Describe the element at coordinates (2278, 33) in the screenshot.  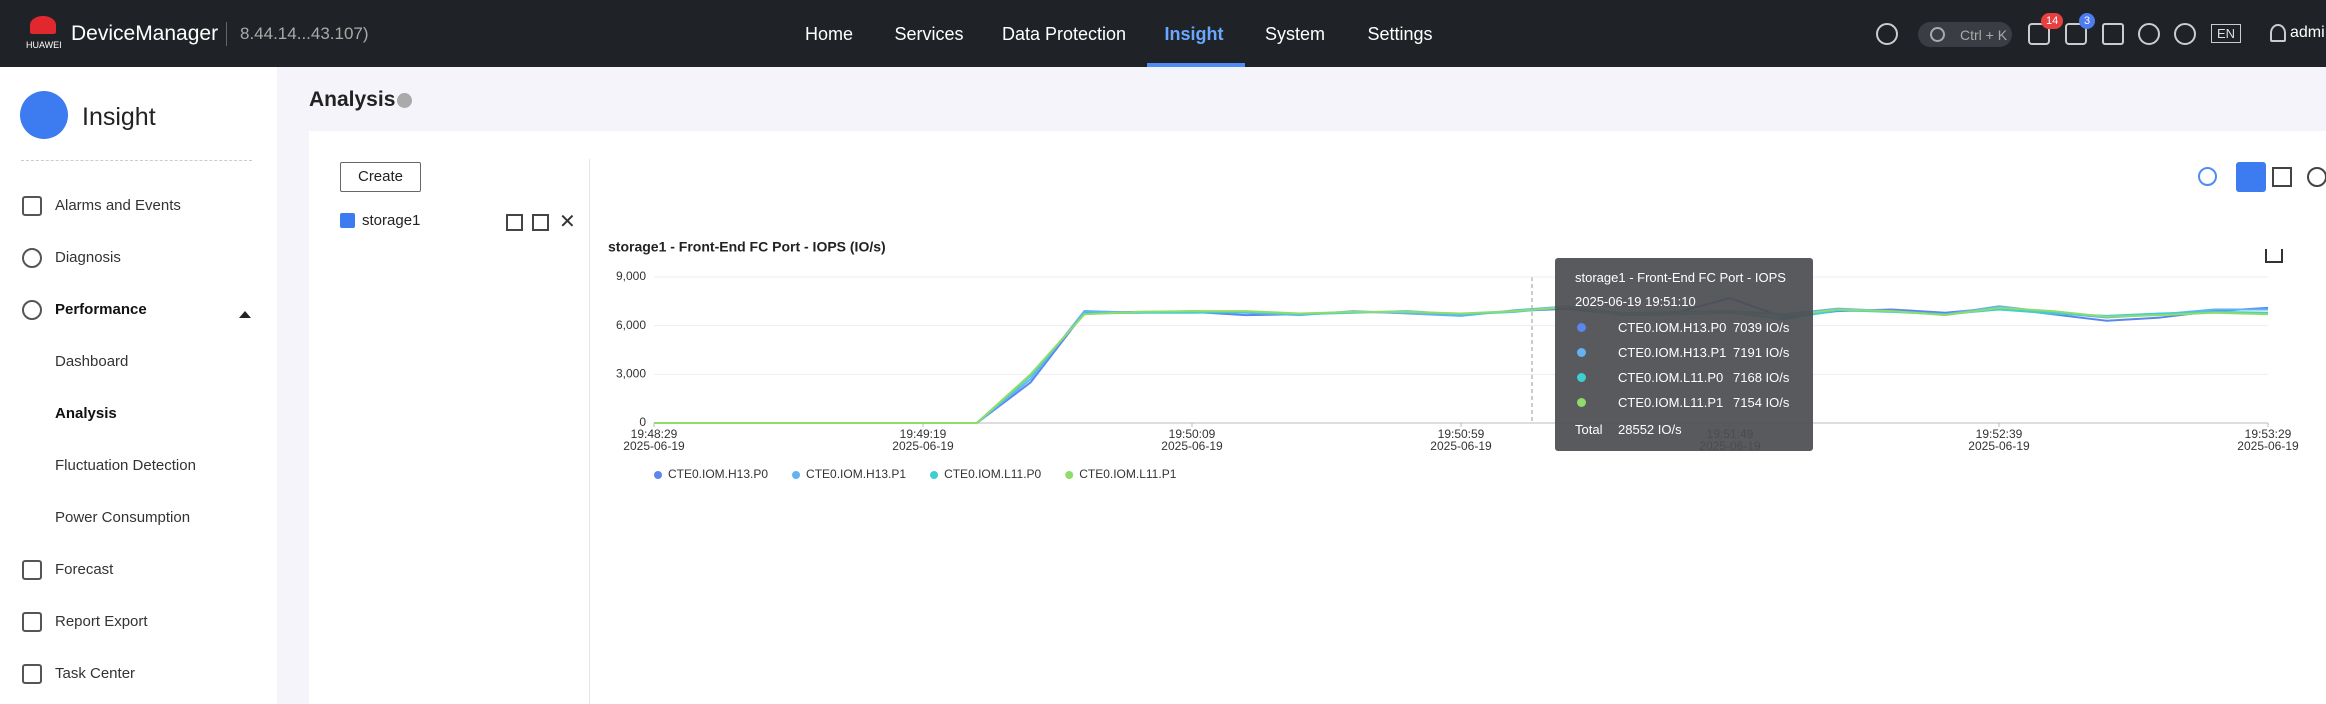
I see `user-icon` at that location.